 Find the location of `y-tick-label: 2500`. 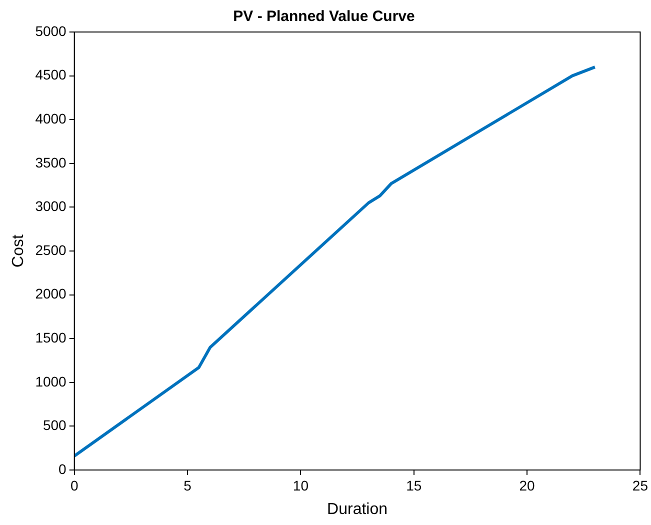

y-tick-label: 2500 is located at coordinates (51, 250).